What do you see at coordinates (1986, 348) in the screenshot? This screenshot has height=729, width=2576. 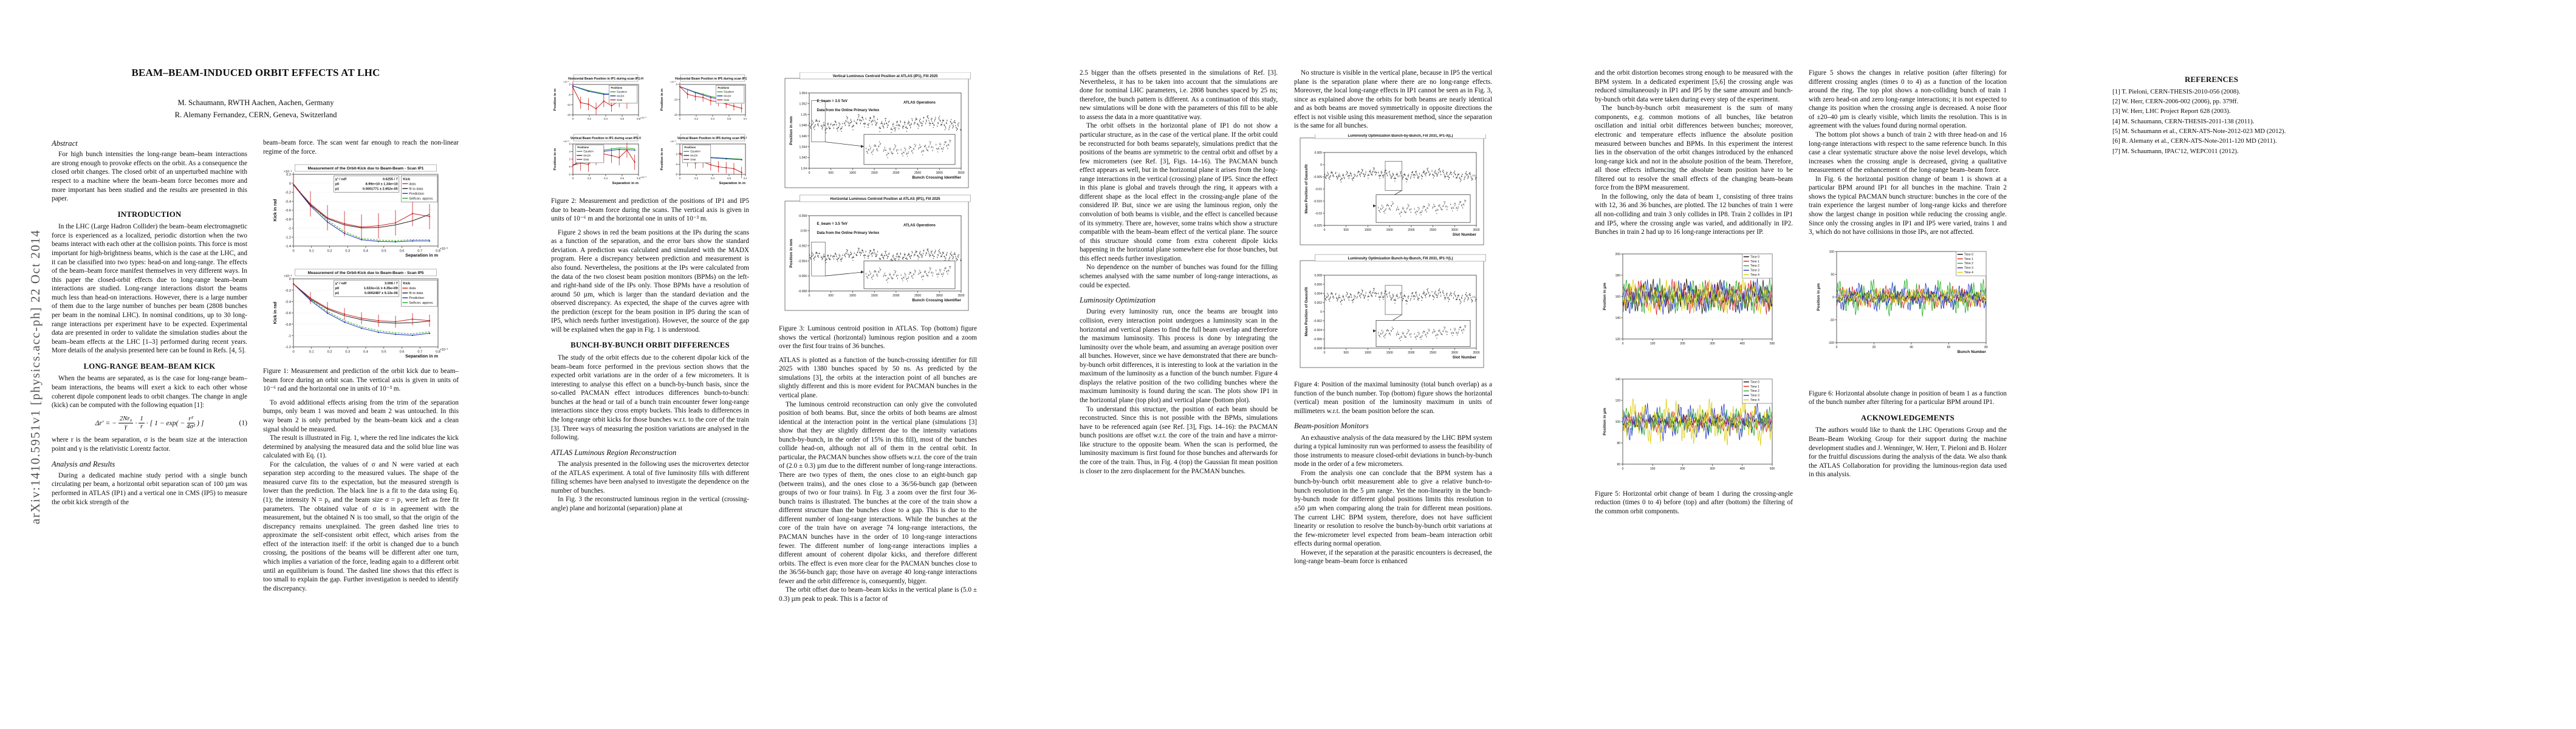 I see `svg-text: 80` at bounding box center [1986, 348].